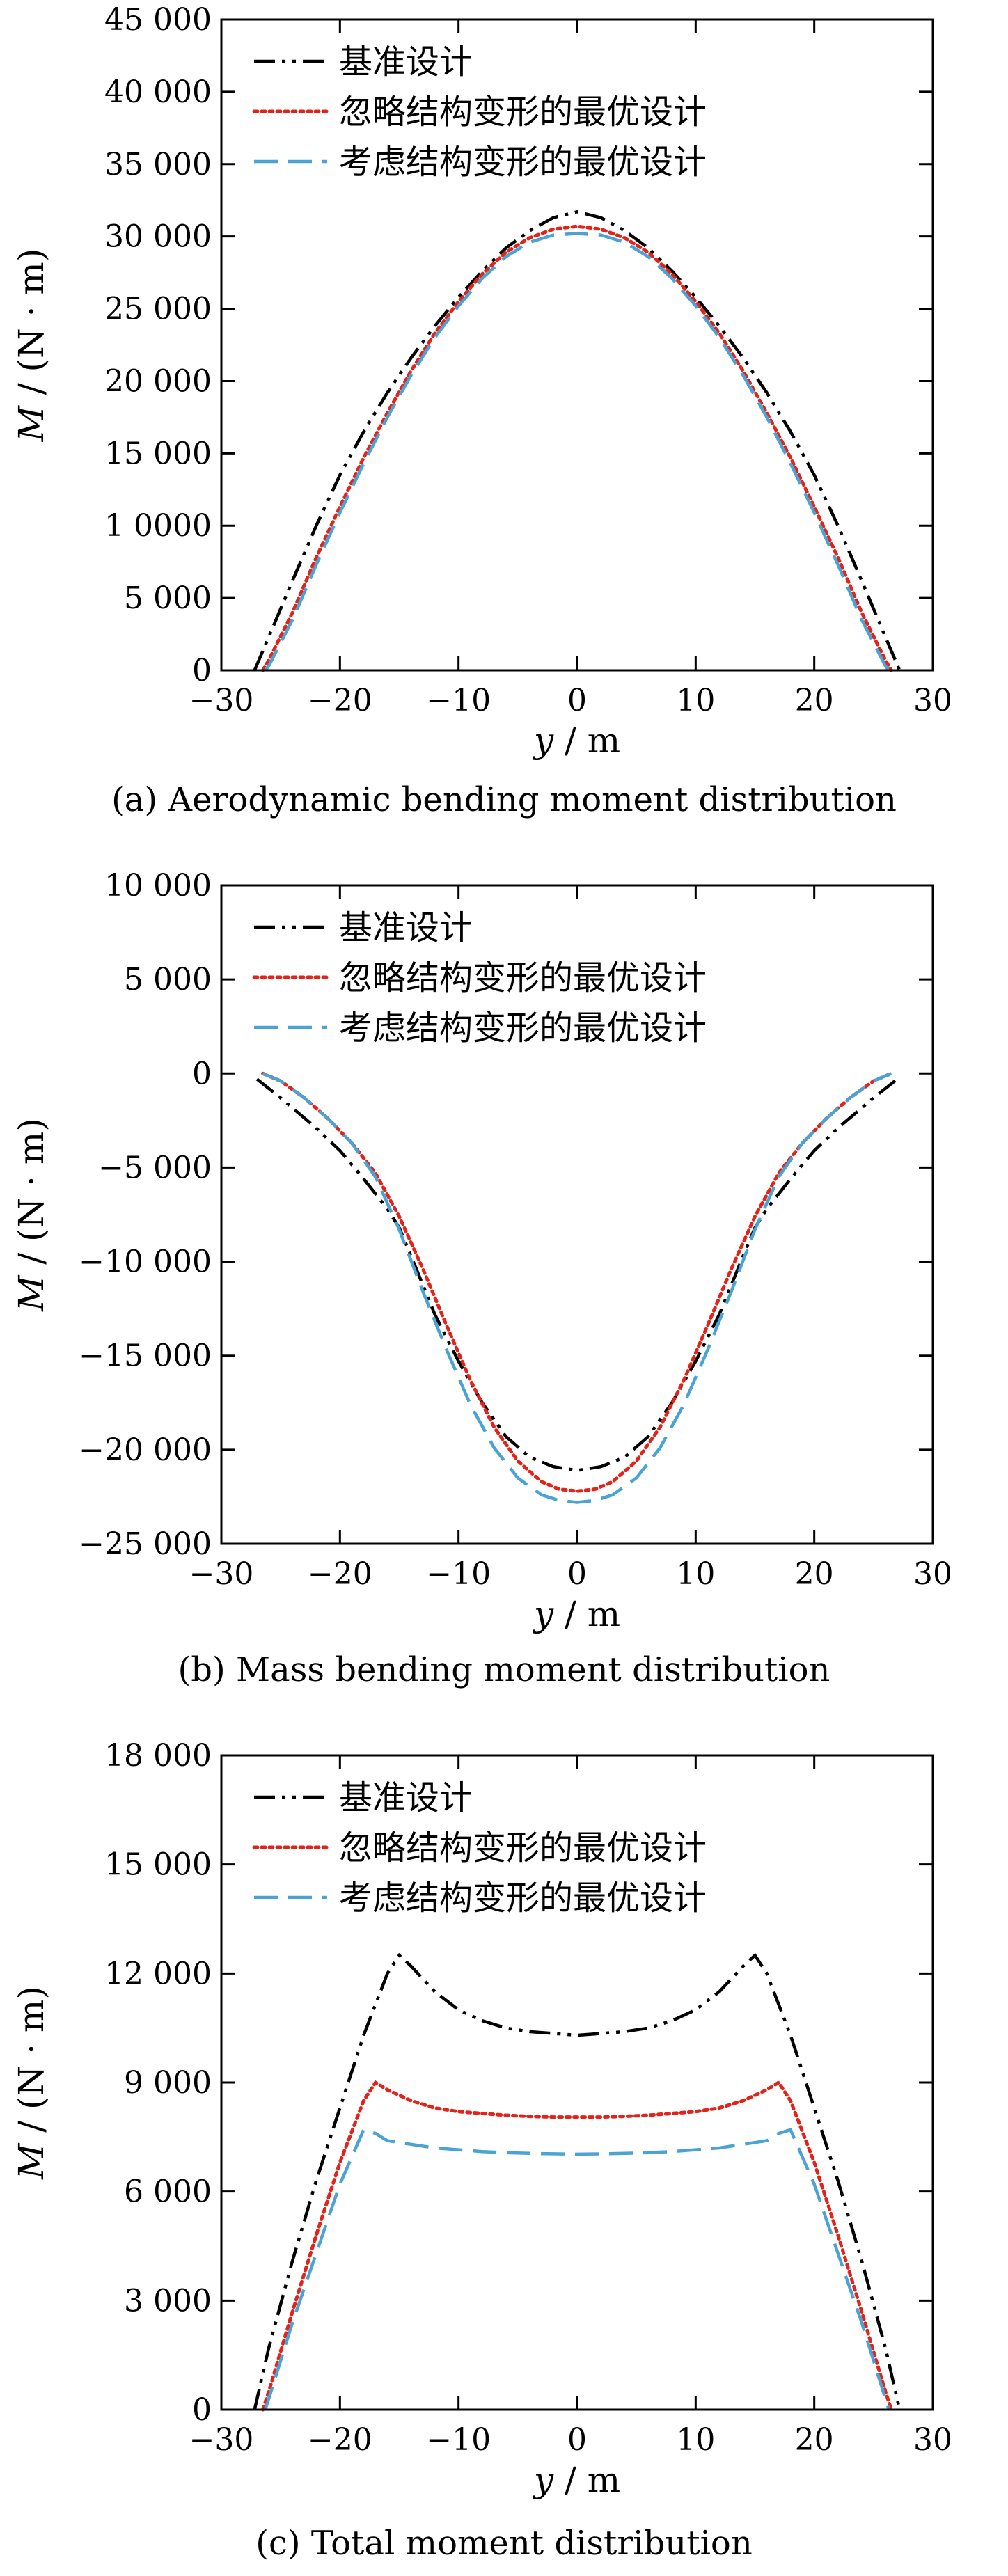 This screenshot has height=2576, width=1008. I want to click on y-tick-label: 20 000, so click(158, 381).